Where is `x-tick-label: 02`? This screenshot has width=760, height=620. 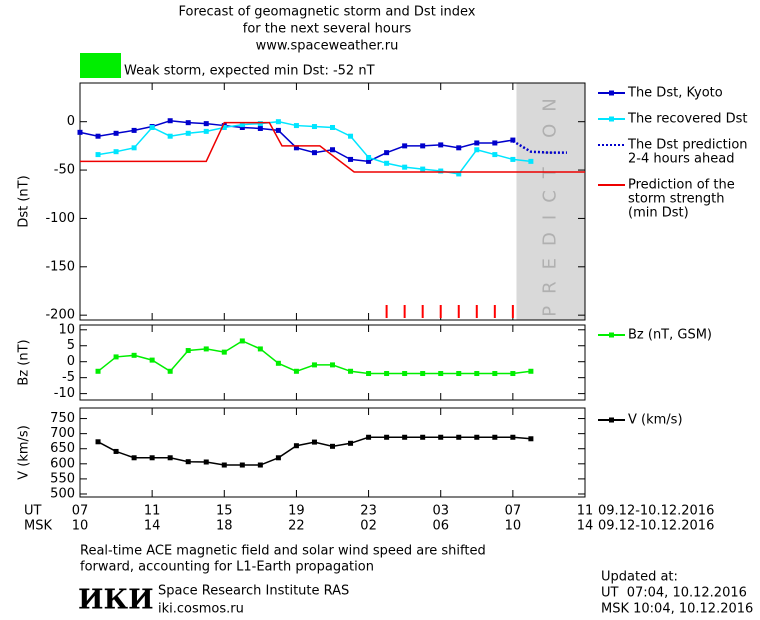
x-tick-label: 02 is located at coordinates (368, 526).